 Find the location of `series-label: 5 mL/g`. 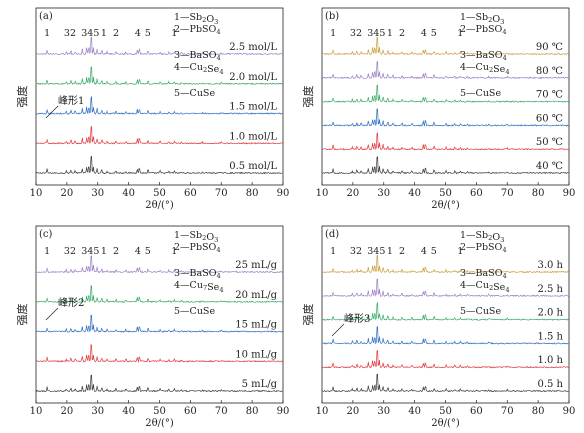

series-label: 5 mL/g is located at coordinates (260, 384).